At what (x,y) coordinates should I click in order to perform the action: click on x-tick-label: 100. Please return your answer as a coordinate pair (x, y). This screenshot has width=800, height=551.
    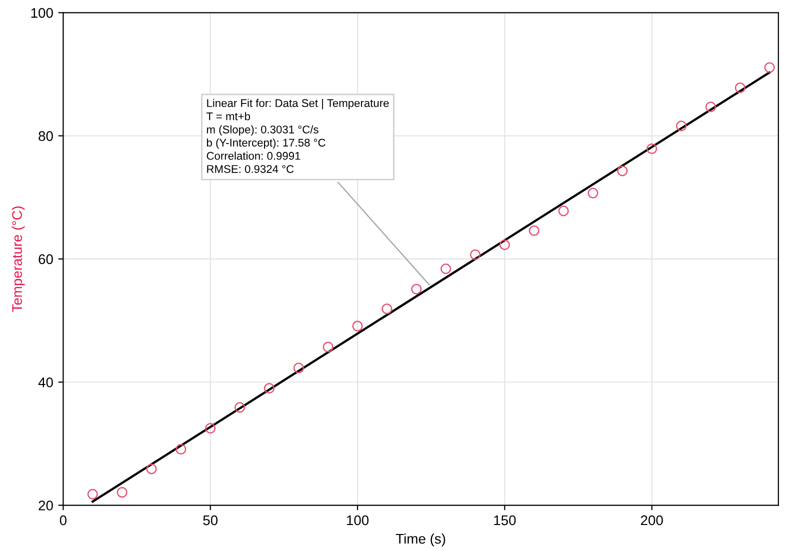
    Looking at the image, I should click on (357, 520).